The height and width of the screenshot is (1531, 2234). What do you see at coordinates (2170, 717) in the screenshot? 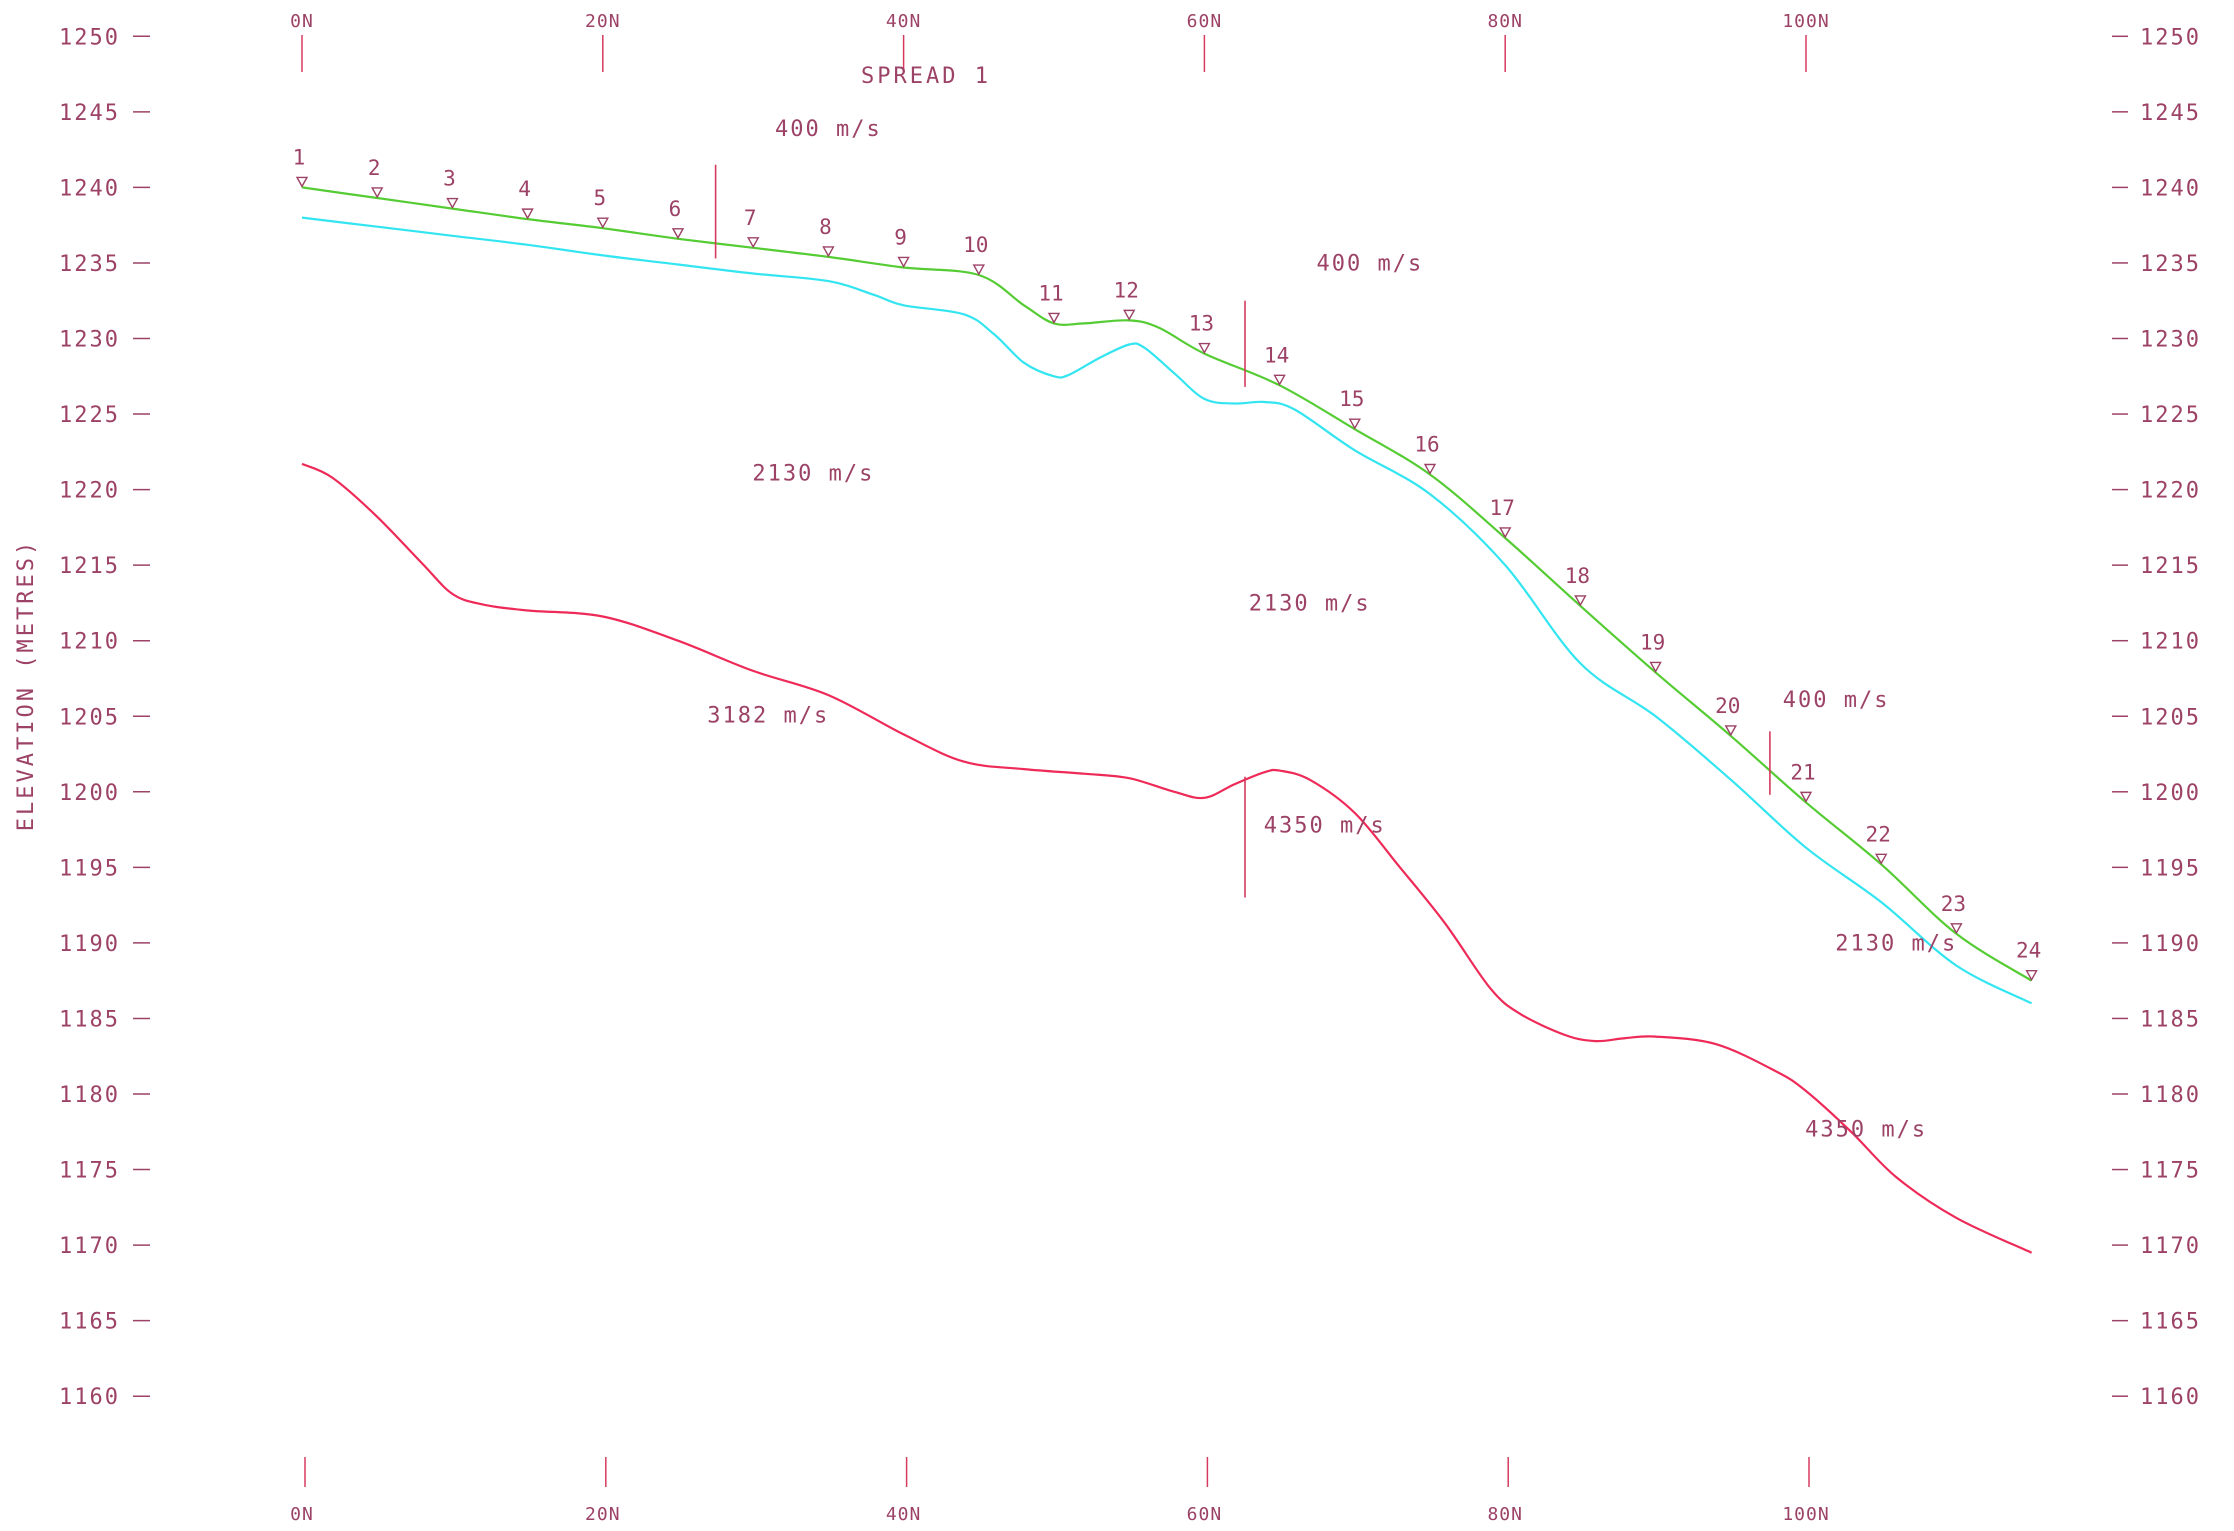
I see `y-tick-label-right: 1205` at bounding box center [2170, 717].